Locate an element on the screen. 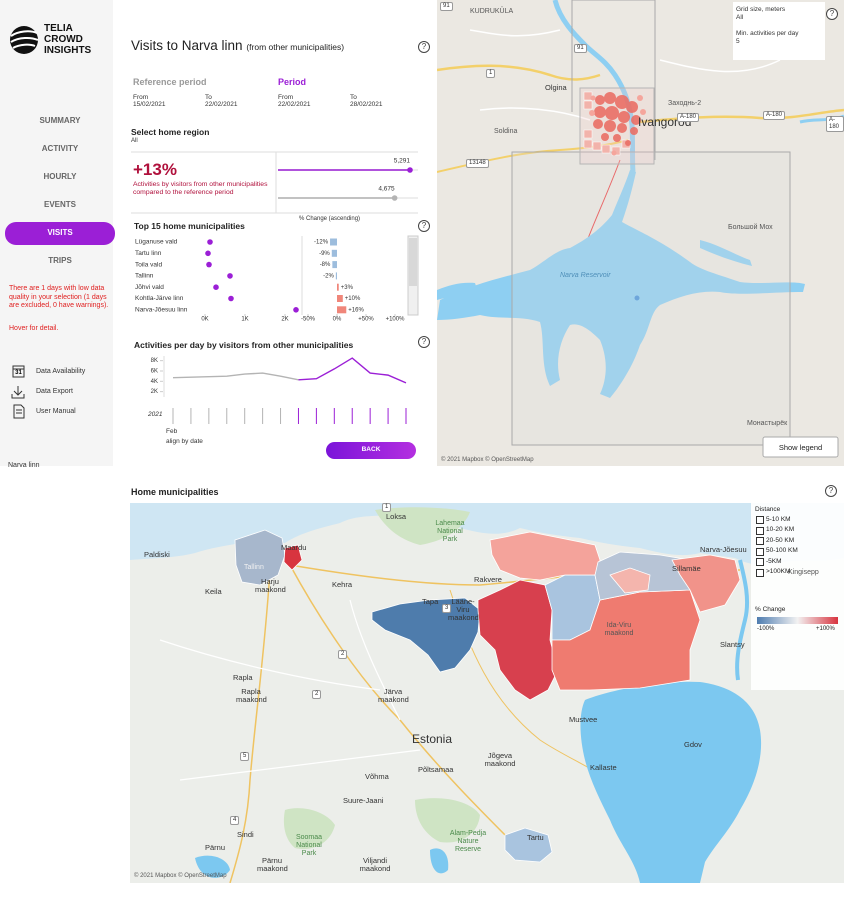  map-label: Soomaa National Park is located at coordinates (309, 845).